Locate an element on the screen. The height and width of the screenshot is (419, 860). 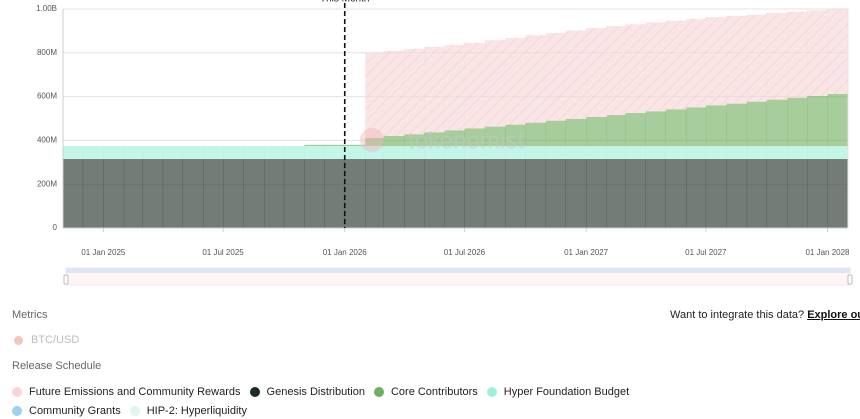
metrics-label: Metrics is located at coordinates (30, 315).